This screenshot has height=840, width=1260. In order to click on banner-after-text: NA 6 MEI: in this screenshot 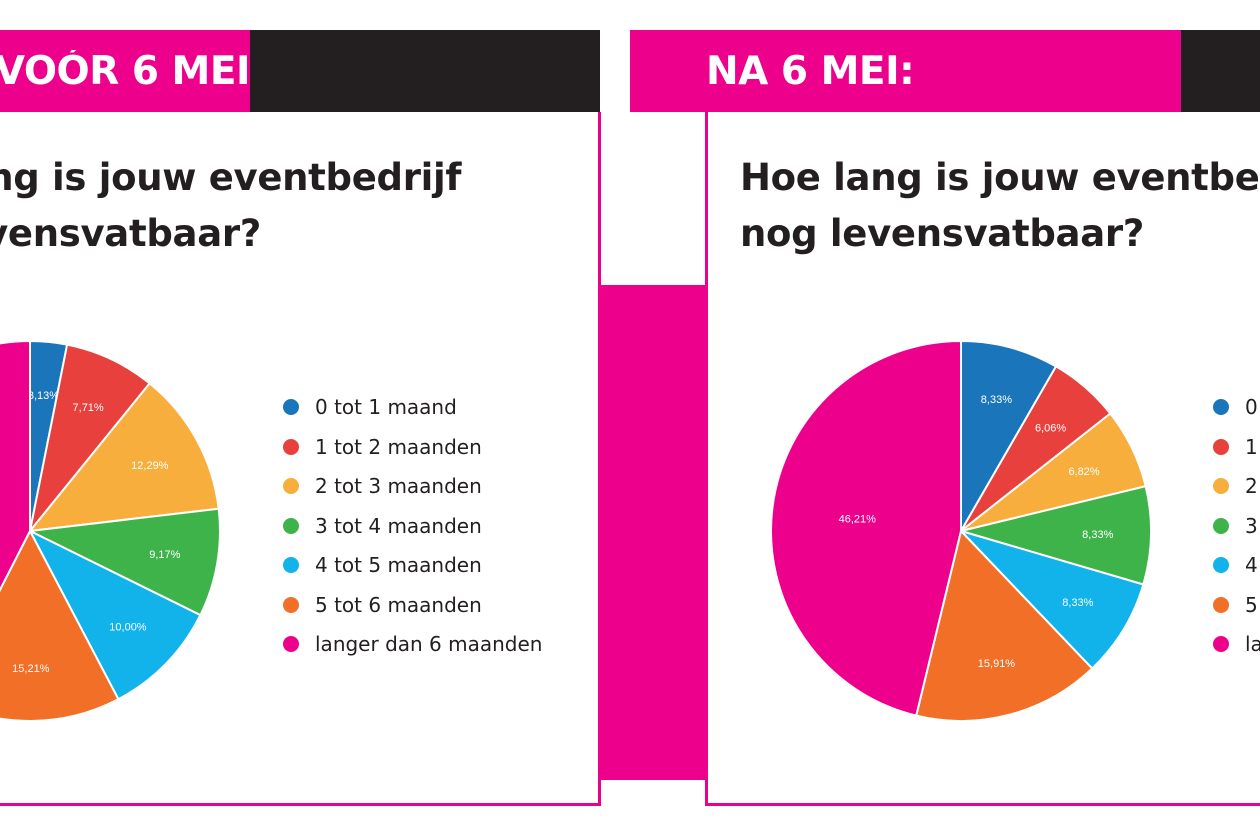, I will do `click(810, 71)`.